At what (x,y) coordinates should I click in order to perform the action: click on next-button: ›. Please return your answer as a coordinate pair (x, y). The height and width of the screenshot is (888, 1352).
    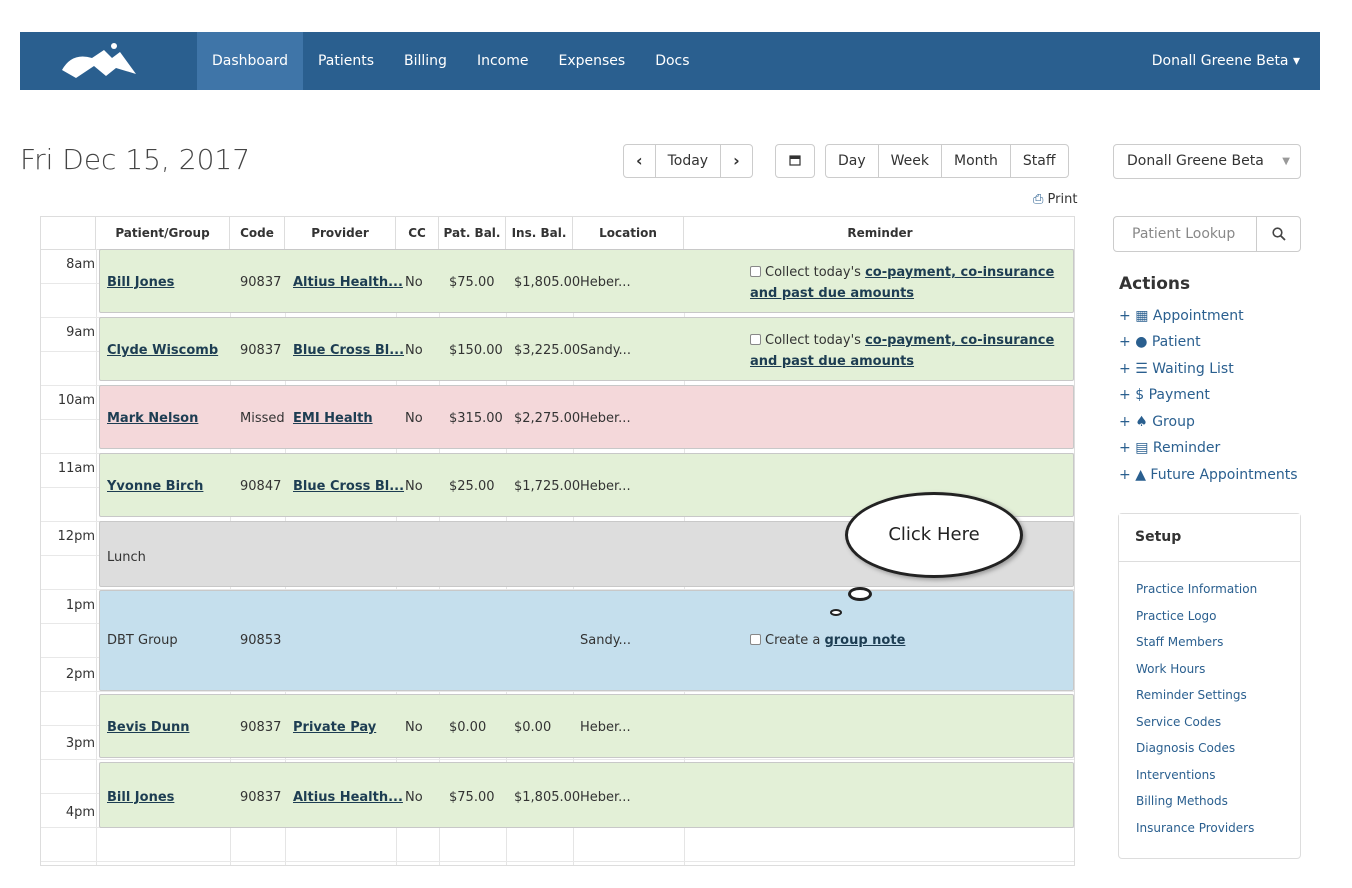
    Looking at the image, I should click on (736, 161).